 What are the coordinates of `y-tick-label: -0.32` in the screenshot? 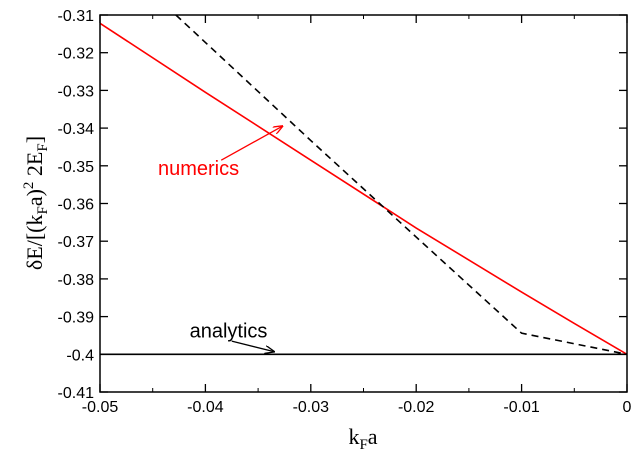 It's located at (76, 54).